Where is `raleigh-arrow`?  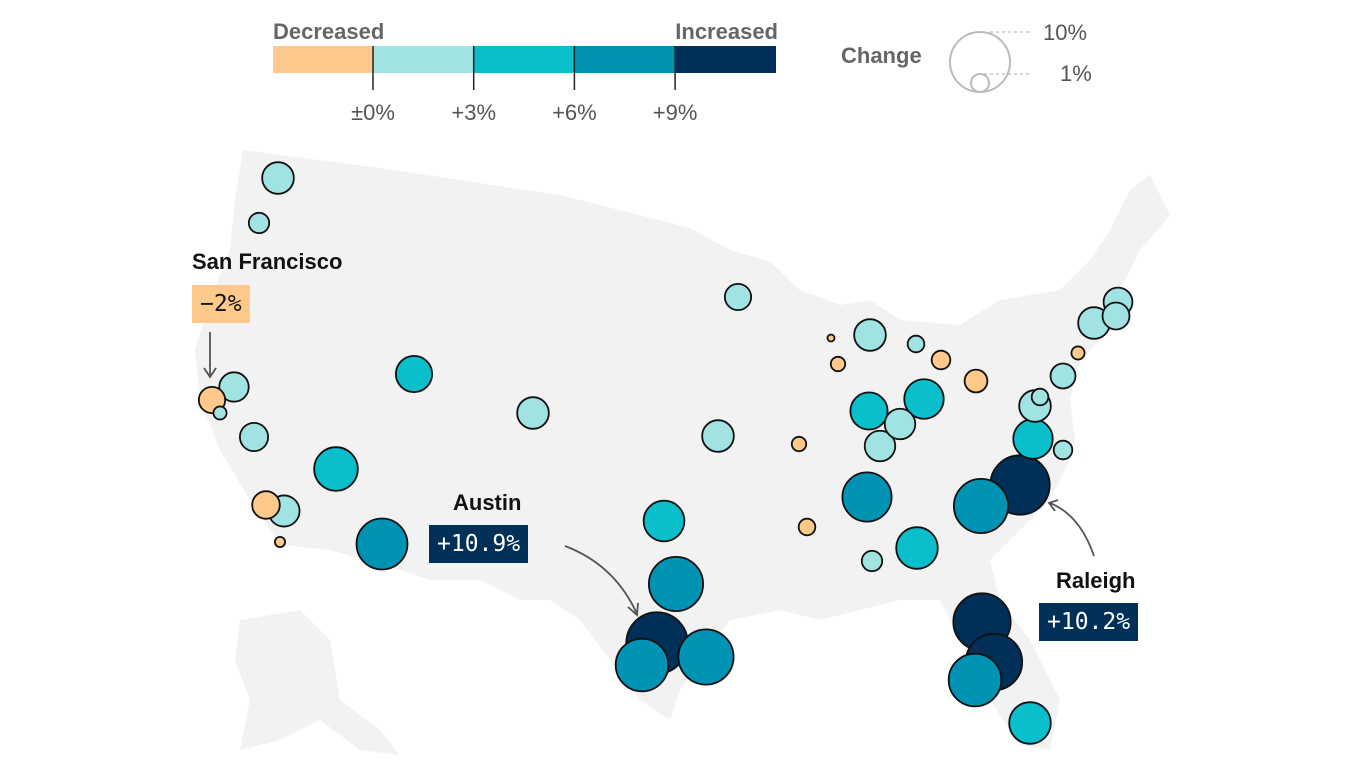 raleigh-arrow is located at coordinates (1071, 528).